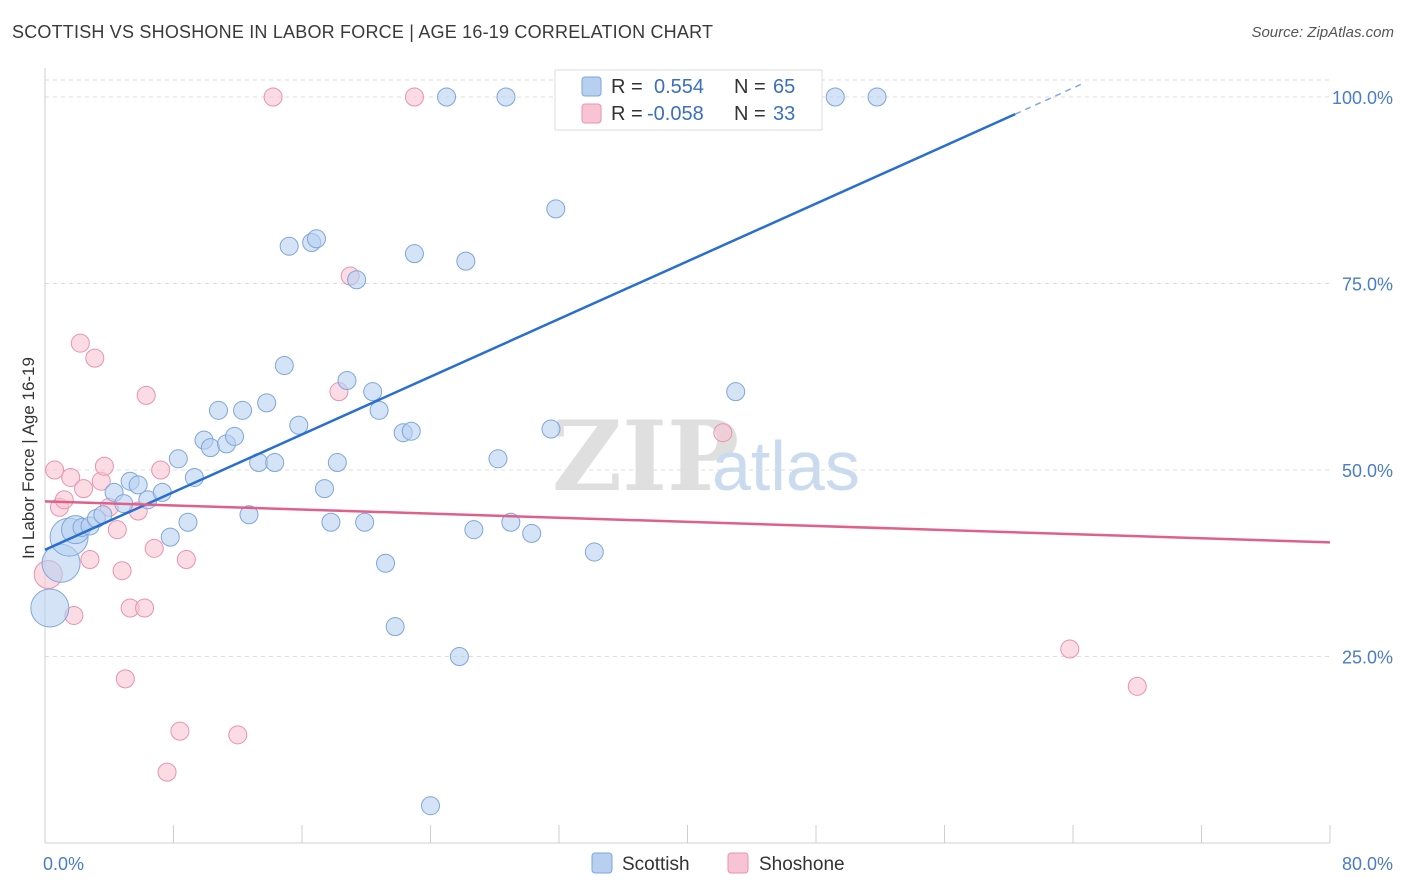  I want to click on source-label: Source: ZipAtlas.com, so click(1322, 32).